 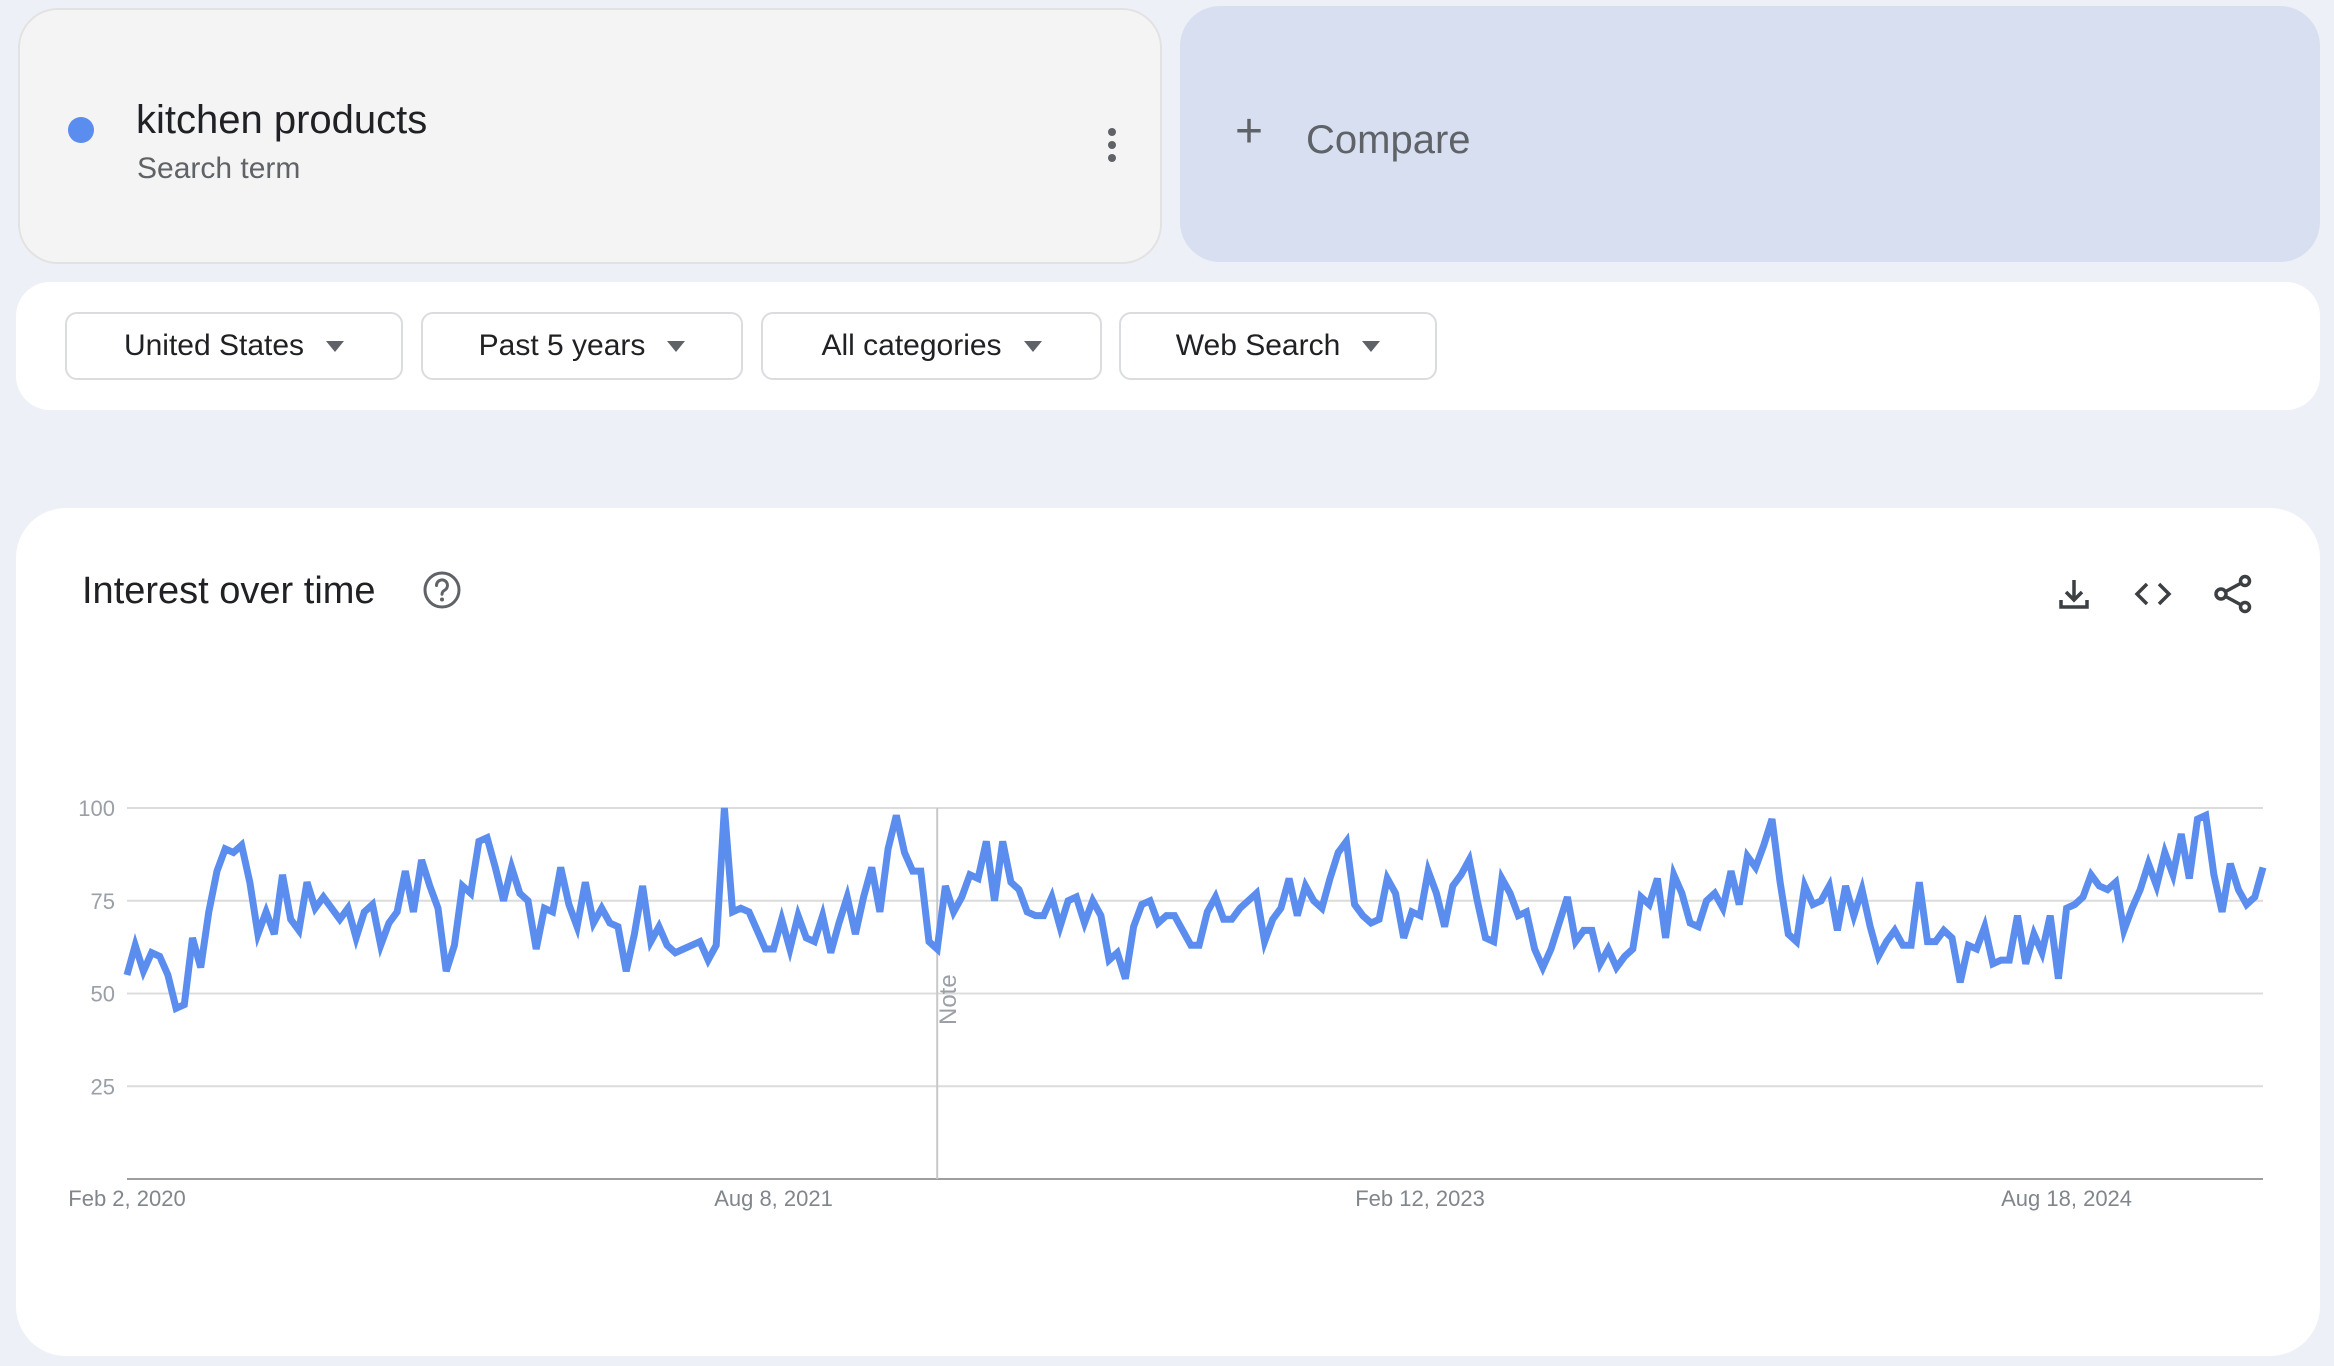 What do you see at coordinates (2074, 594) in the screenshot?
I see `download-icon` at bounding box center [2074, 594].